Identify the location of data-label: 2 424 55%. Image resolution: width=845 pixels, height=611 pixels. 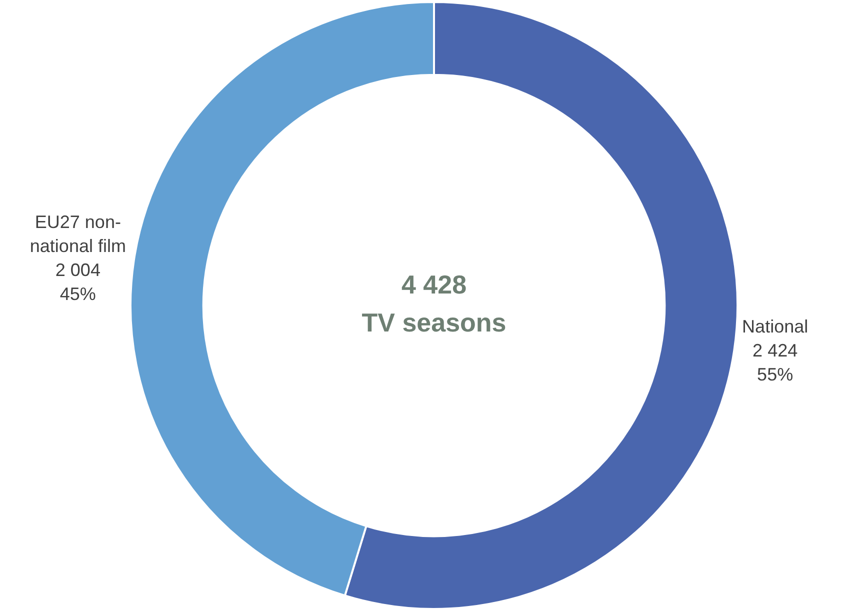
(775, 362).